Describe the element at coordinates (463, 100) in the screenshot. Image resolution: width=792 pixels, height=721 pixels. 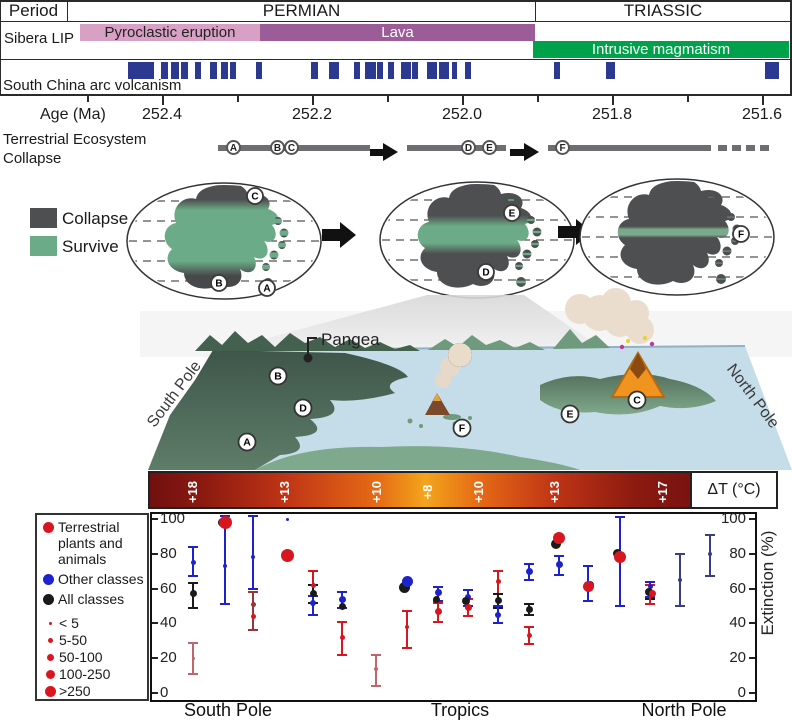
I see `age-major-tick` at that location.